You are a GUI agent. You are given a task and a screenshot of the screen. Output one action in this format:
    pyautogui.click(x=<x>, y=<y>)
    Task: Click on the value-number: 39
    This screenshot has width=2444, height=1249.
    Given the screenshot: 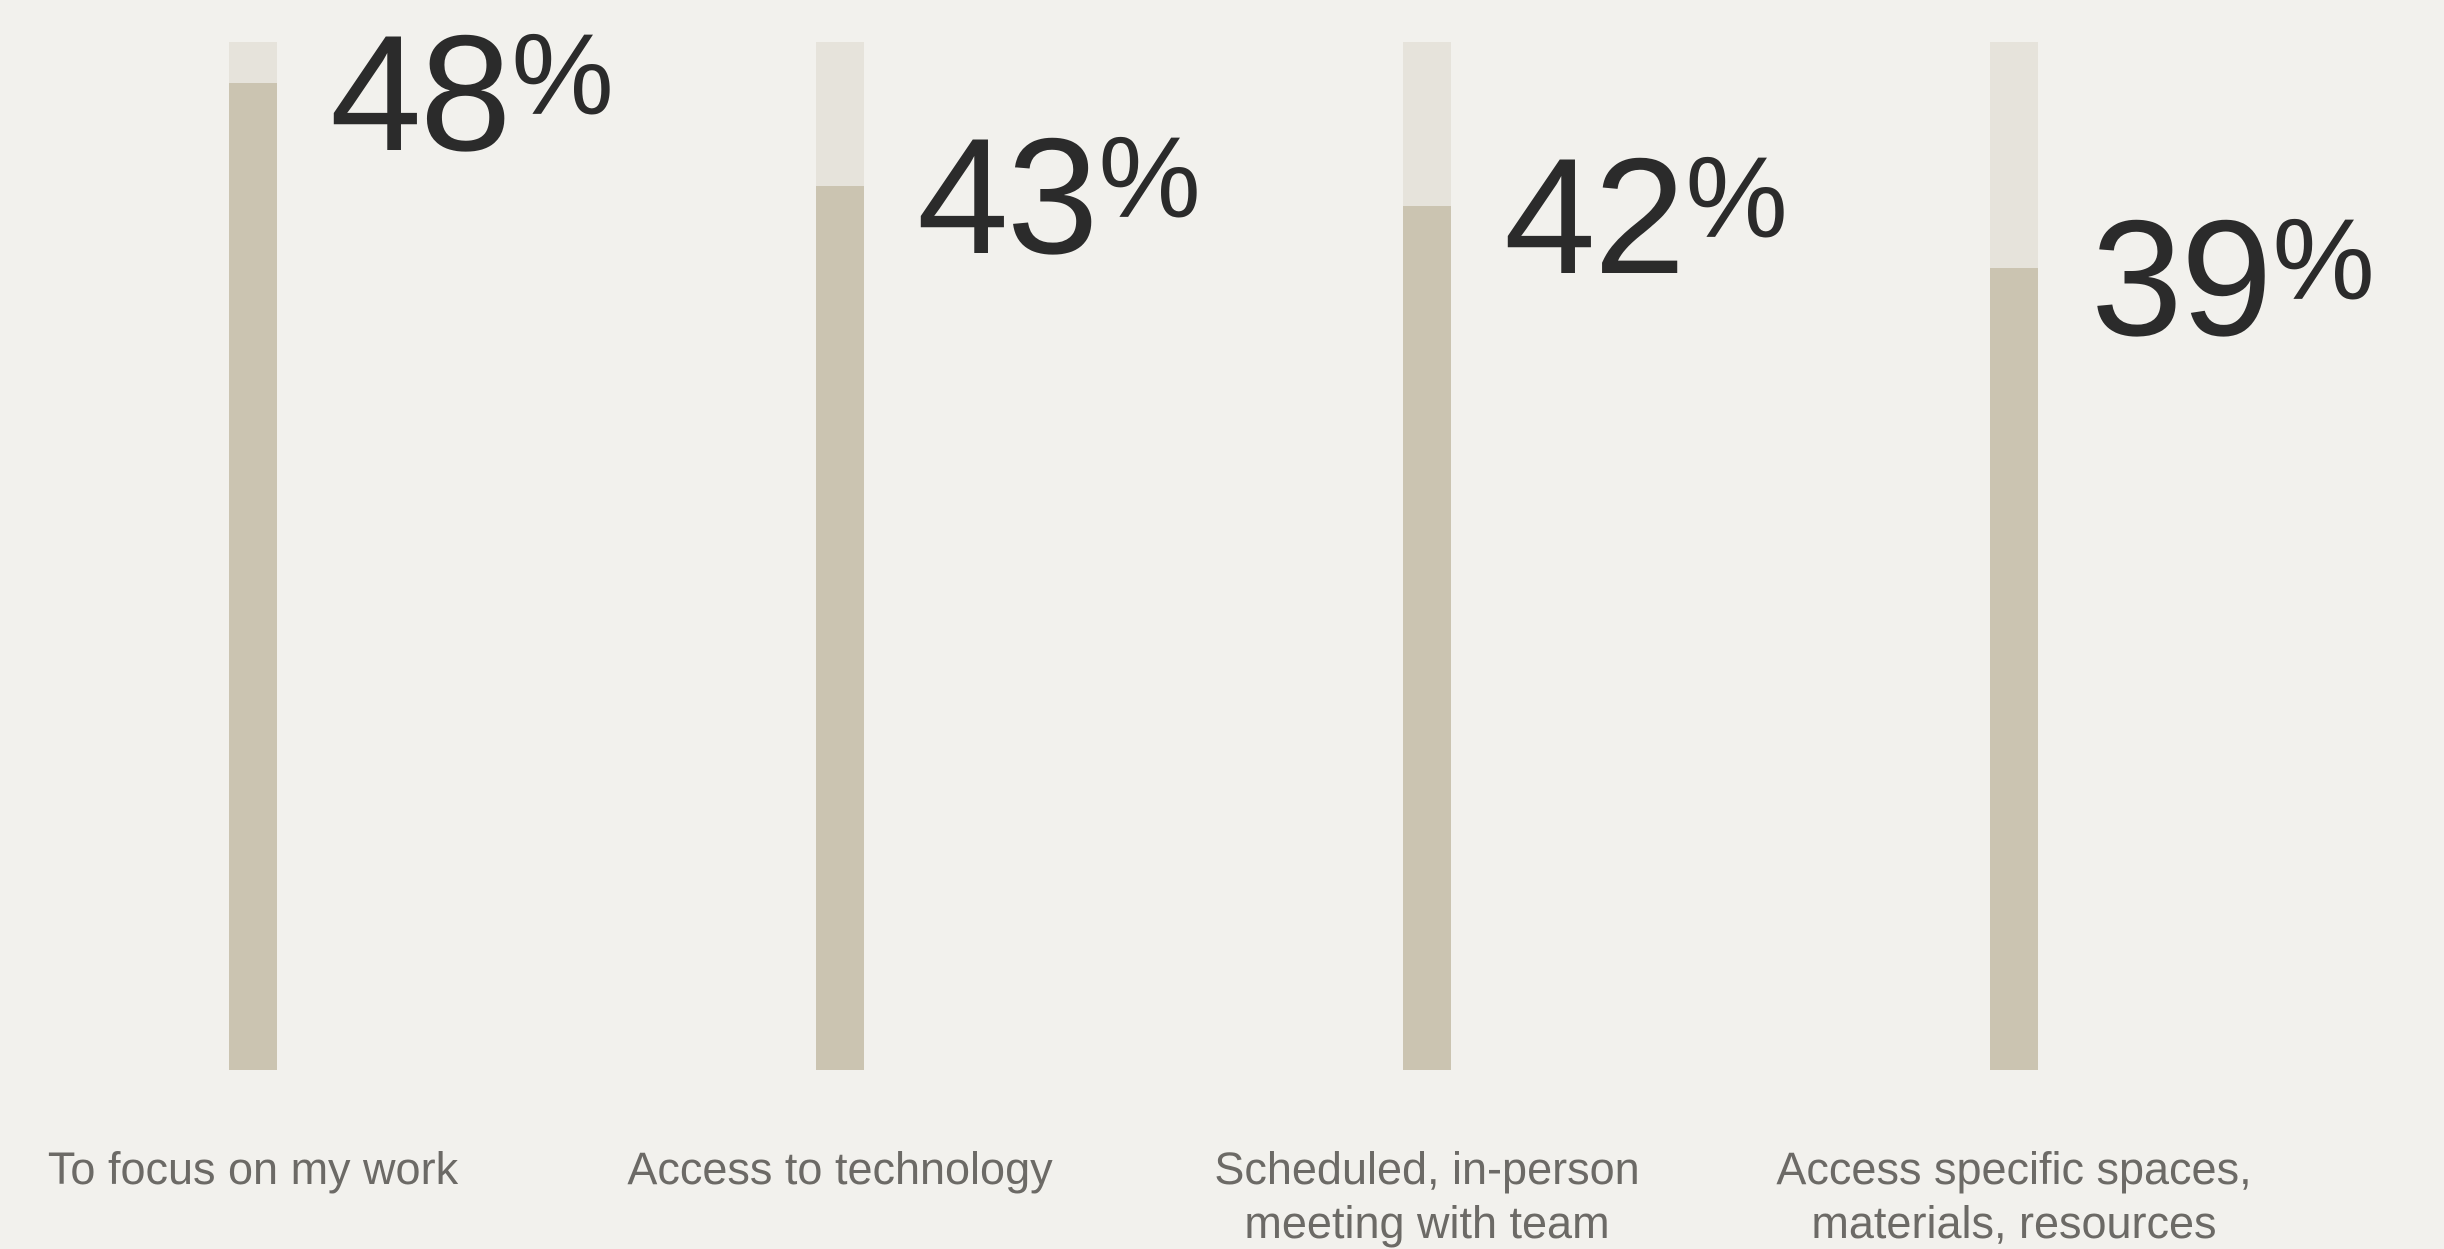 What is the action you would take?
    pyautogui.click(x=2182, y=278)
    